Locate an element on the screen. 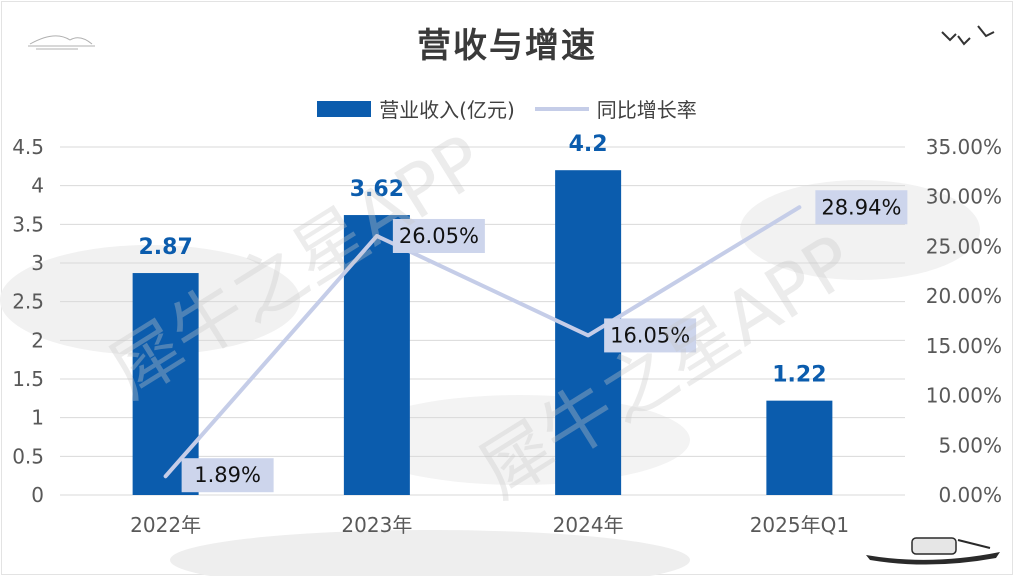 The height and width of the screenshot is (576, 1014). y-right-tick-label: 0.00% is located at coordinates (970, 495).